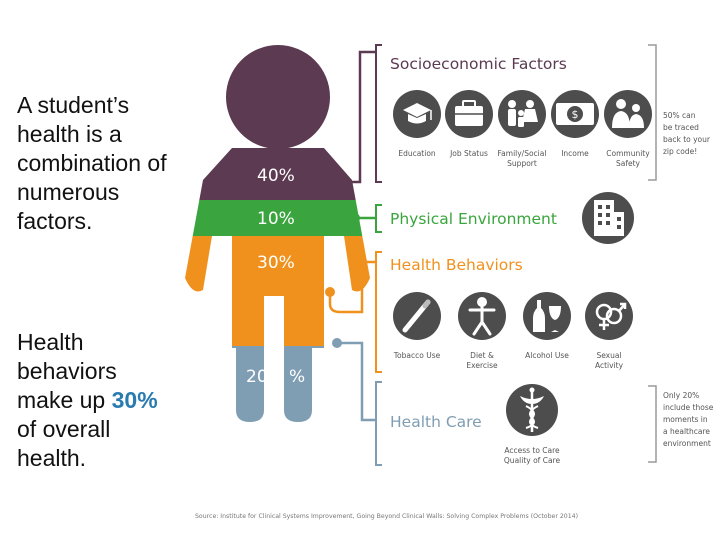  What do you see at coordinates (628, 153) in the screenshot?
I see `label-community: Community` at bounding box center [628, 153].